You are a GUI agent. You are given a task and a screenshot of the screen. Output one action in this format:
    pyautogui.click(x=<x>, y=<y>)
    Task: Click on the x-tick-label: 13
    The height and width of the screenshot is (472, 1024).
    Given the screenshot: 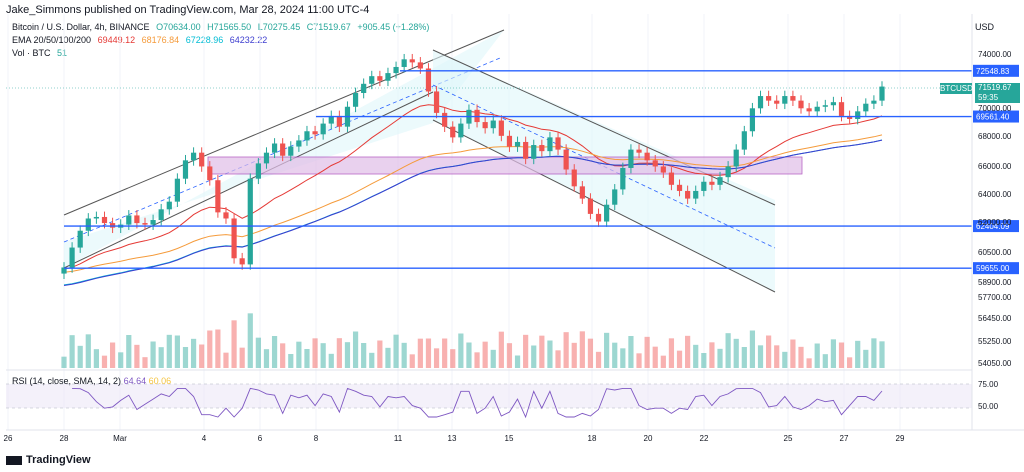 What is the action you would take?
    pyautogui.click(x=452, y=438)
    